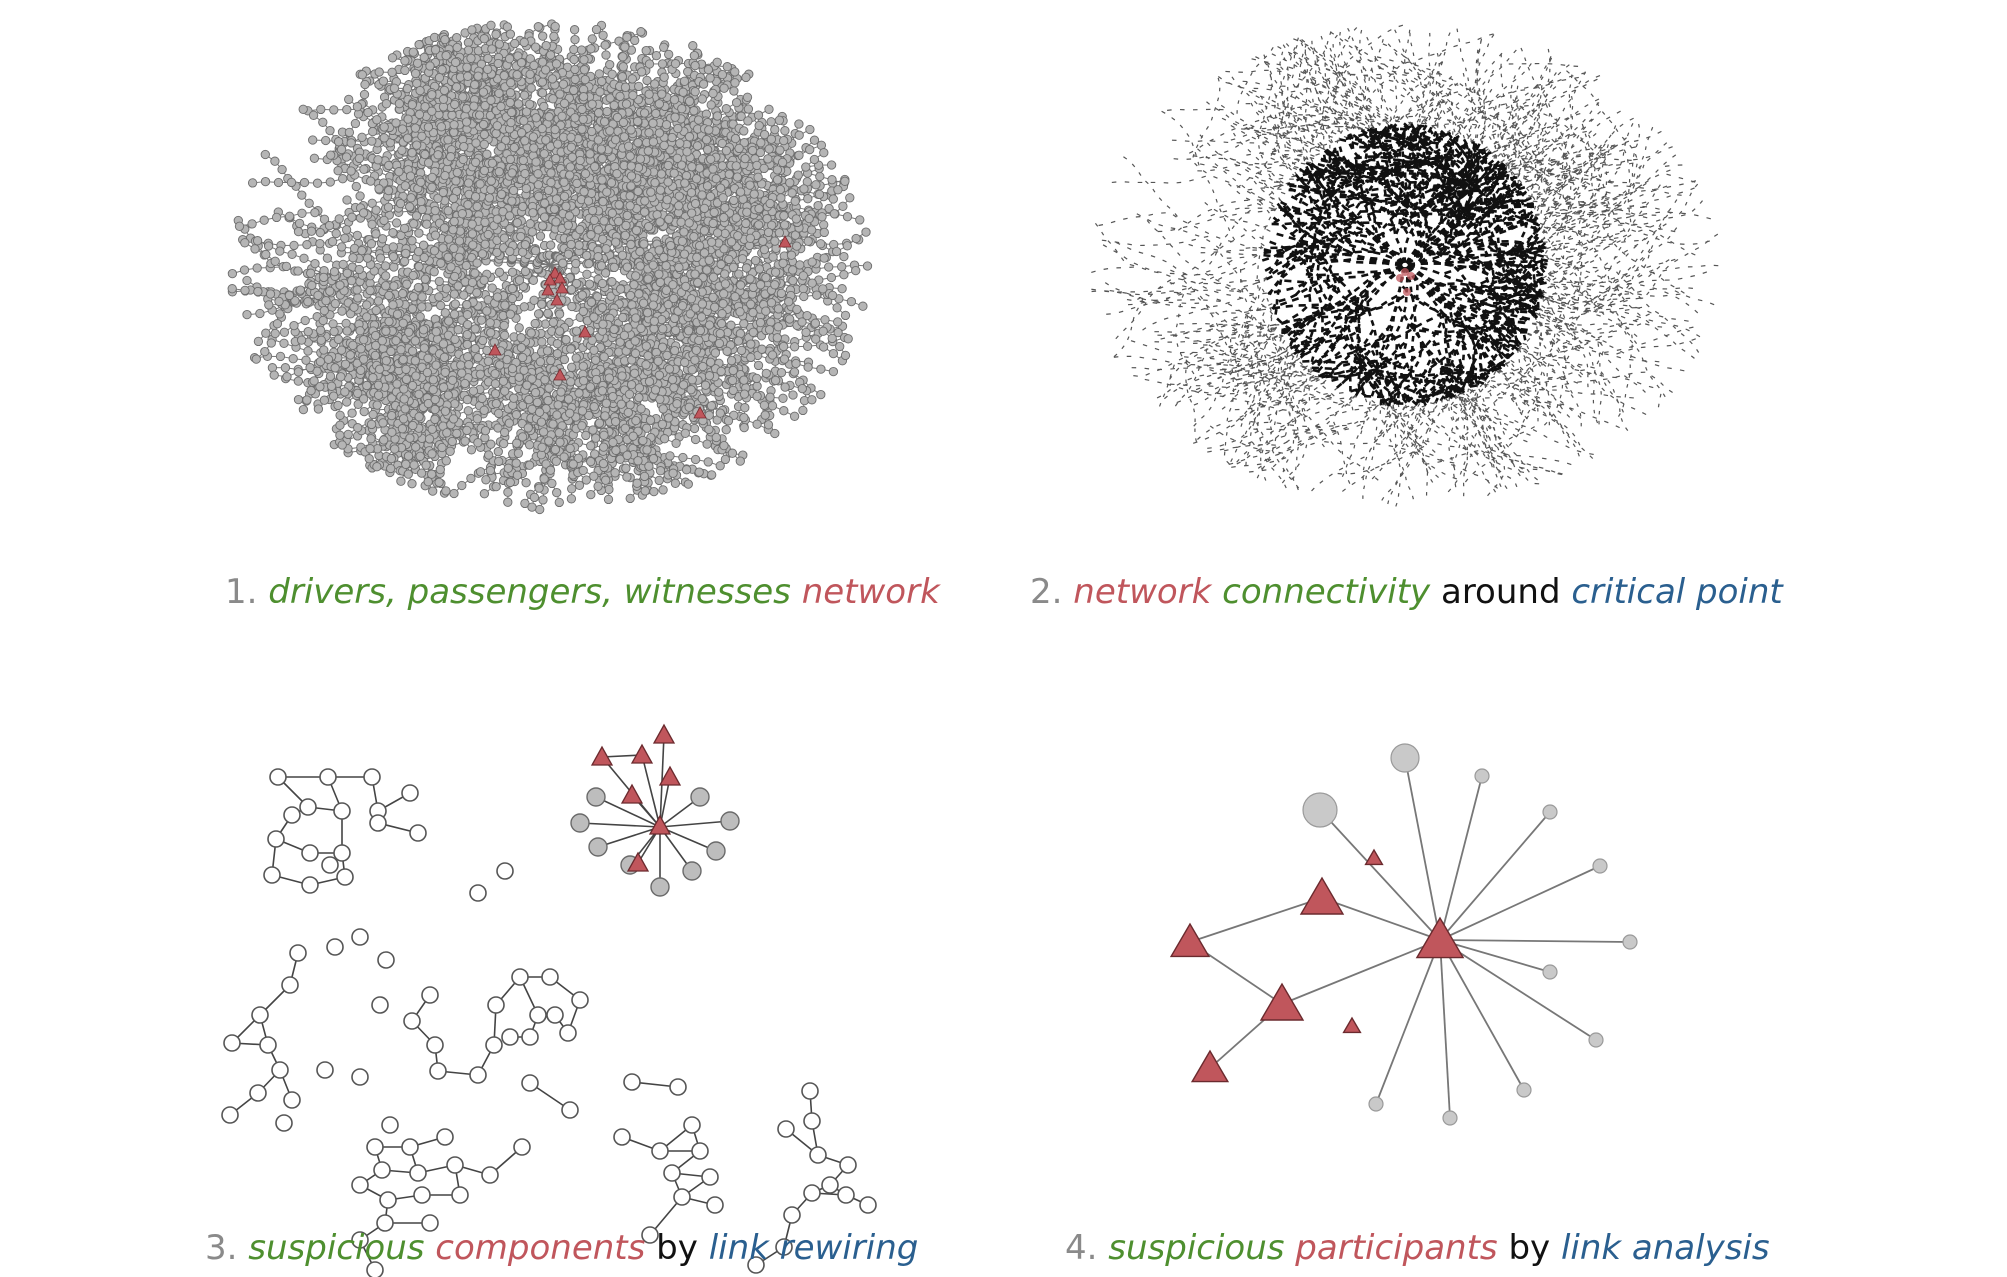 The width and height of the screenshot is (2007, 1277). What do you see at coordinates (550, 267) in the screenshot?
I see `network-graph-full` at bounding box center [550, 267].